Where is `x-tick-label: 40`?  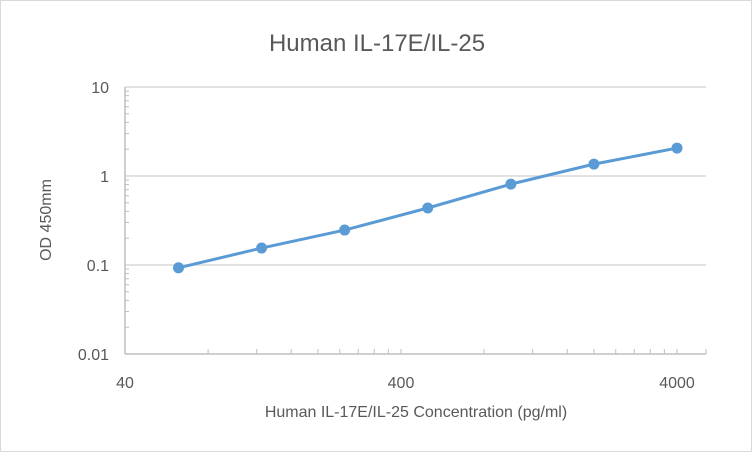 x-tick-label: 40 is located at coordinates (125, 383).